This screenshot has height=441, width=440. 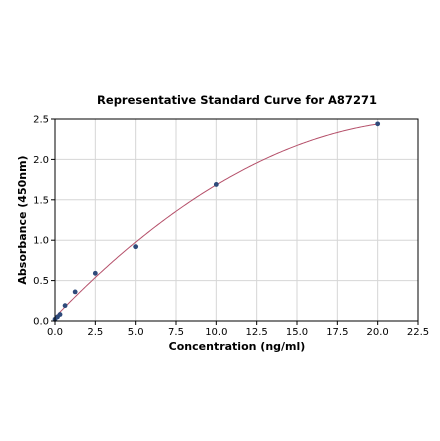 I want to click on y-axis-label: Absorbance (450nm), so click(x=22, y=219).